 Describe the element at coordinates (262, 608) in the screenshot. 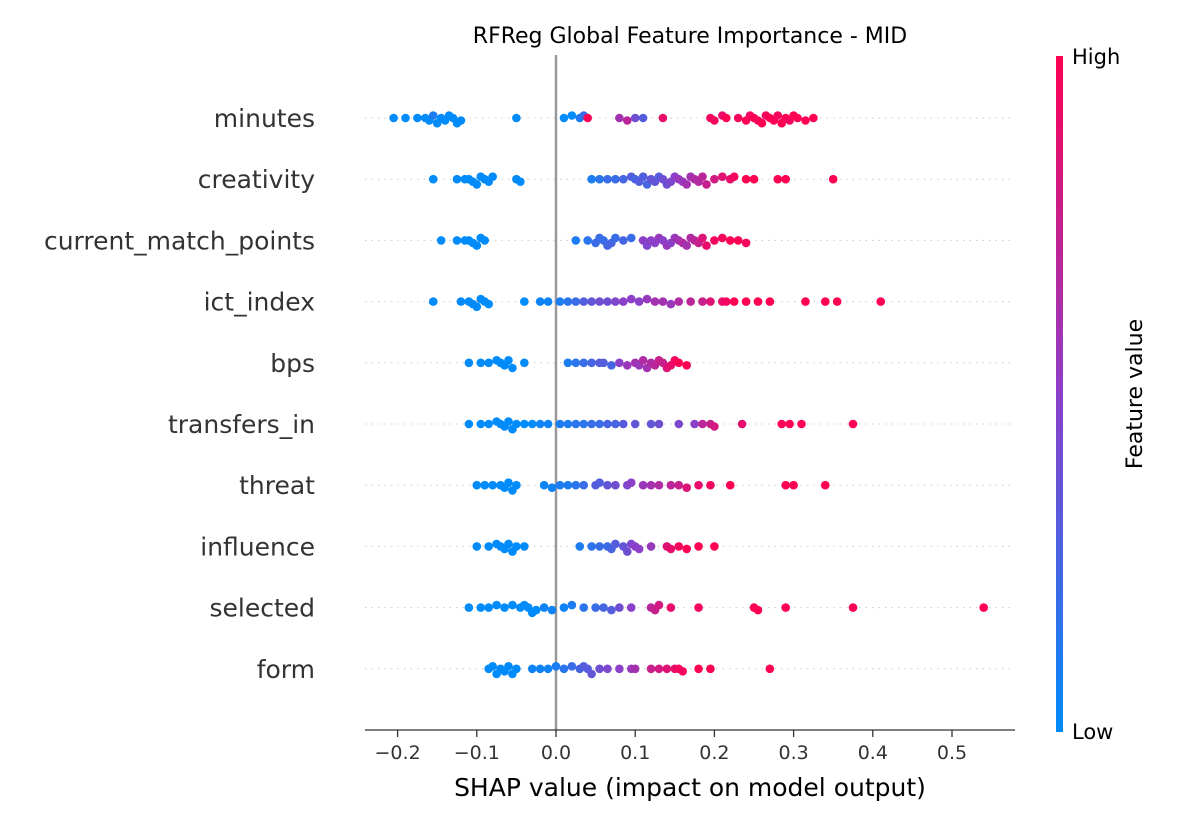

I see `feature-label-selected: selected` at that location.